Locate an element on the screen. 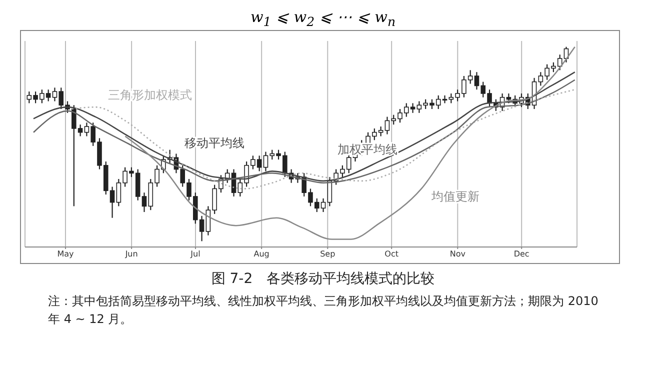  series-label: 三角形加权模式 is located at coordinates (150, 95).